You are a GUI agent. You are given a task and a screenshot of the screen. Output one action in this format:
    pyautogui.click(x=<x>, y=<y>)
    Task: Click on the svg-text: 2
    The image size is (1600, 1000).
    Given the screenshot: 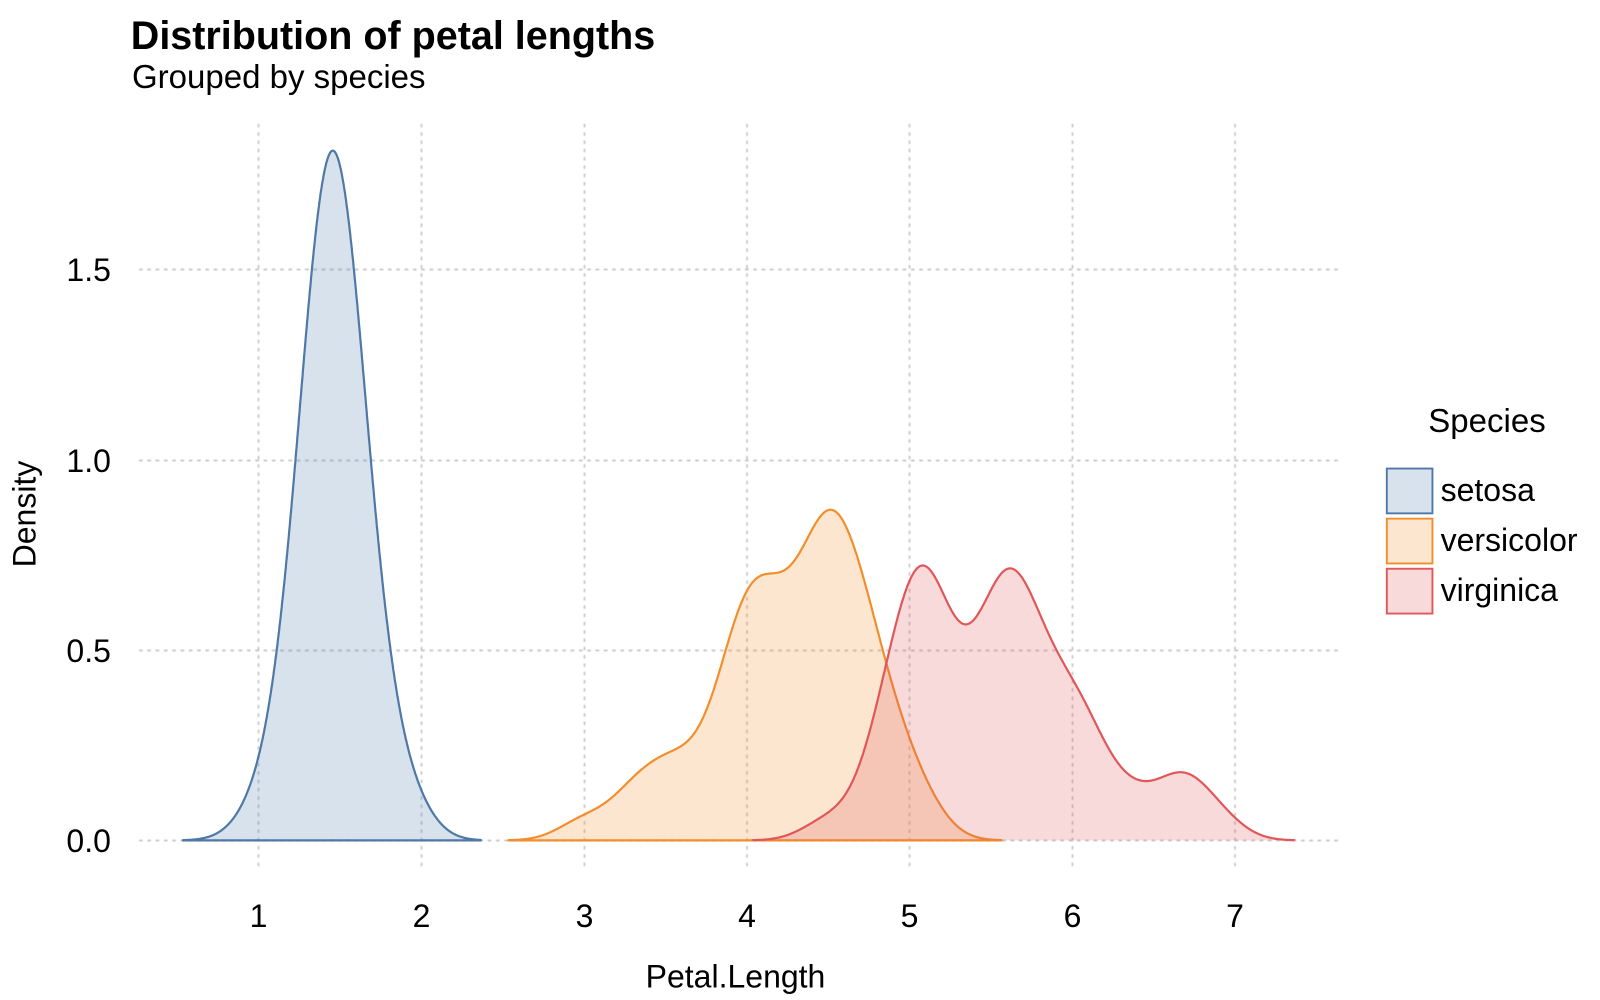 What is the action you would take?
    pyautogui.click(x=422, y=916)
    